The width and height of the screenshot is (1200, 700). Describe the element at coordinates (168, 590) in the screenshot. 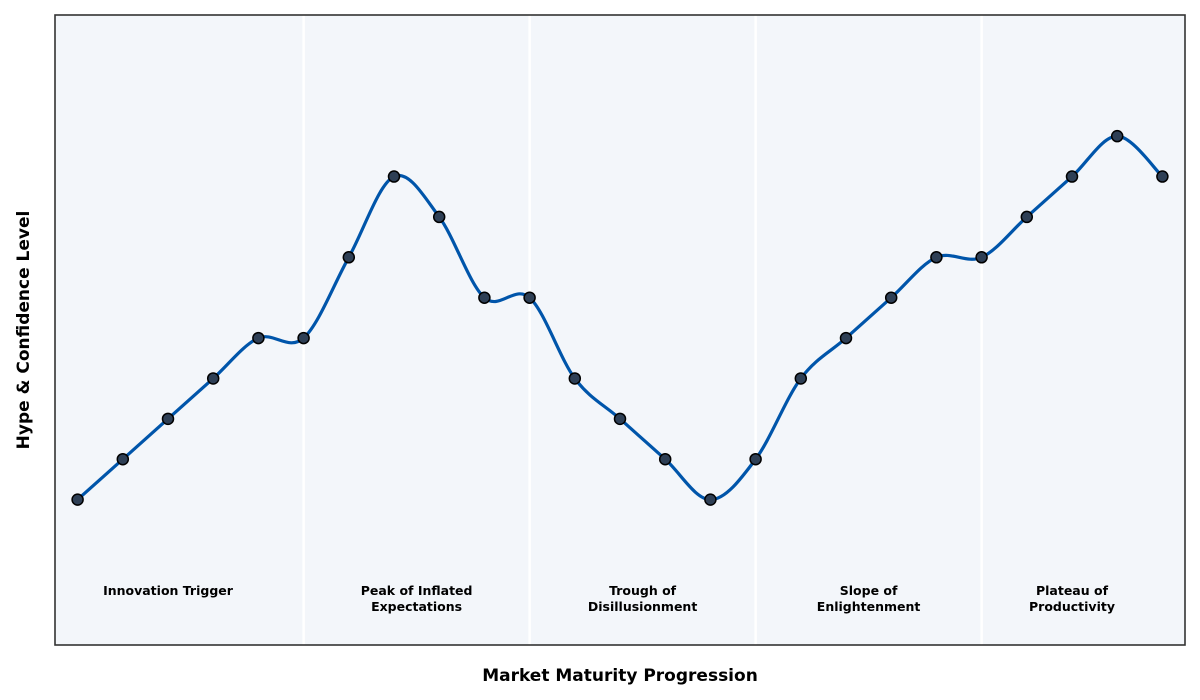

I see `phase-label: Innovation Trigger` at that location.